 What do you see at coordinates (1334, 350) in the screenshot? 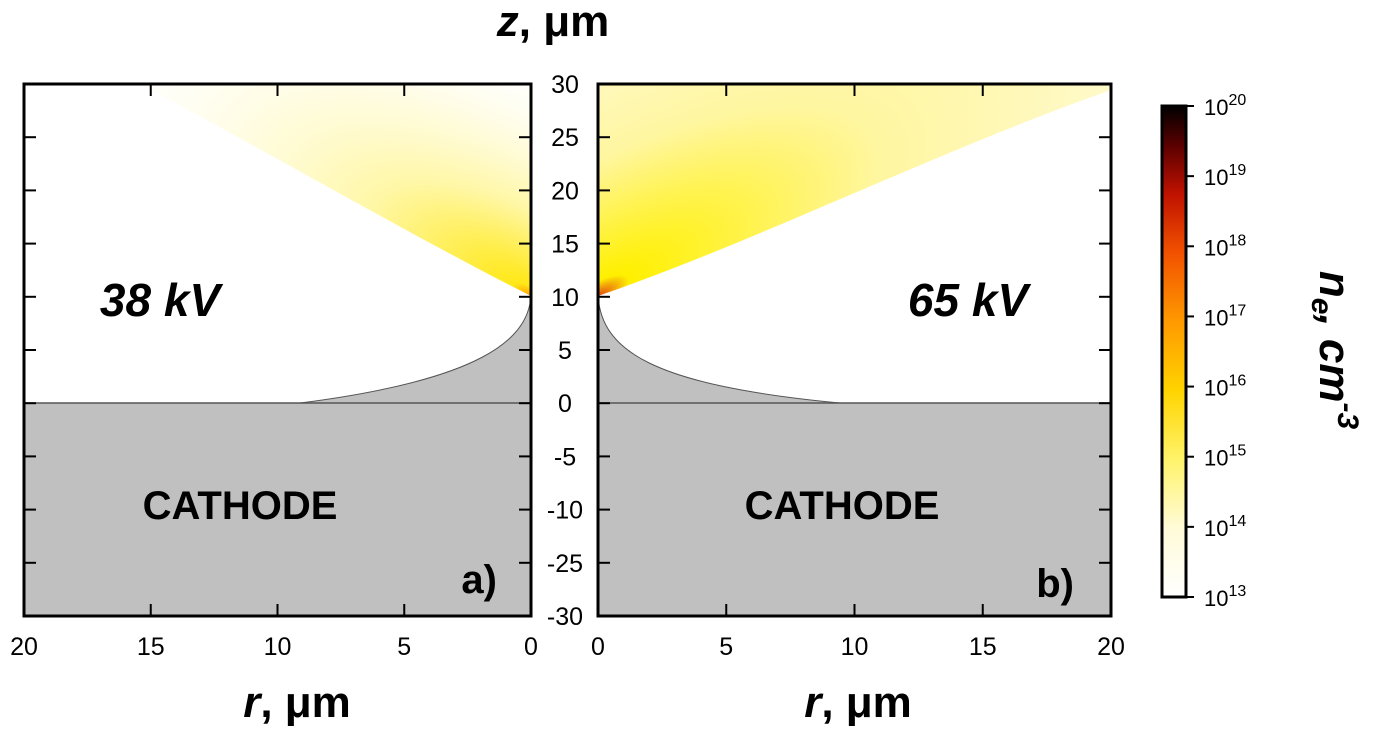
I see `colorbar-title: ne, cm-3` at bounding box center [1334, 350].